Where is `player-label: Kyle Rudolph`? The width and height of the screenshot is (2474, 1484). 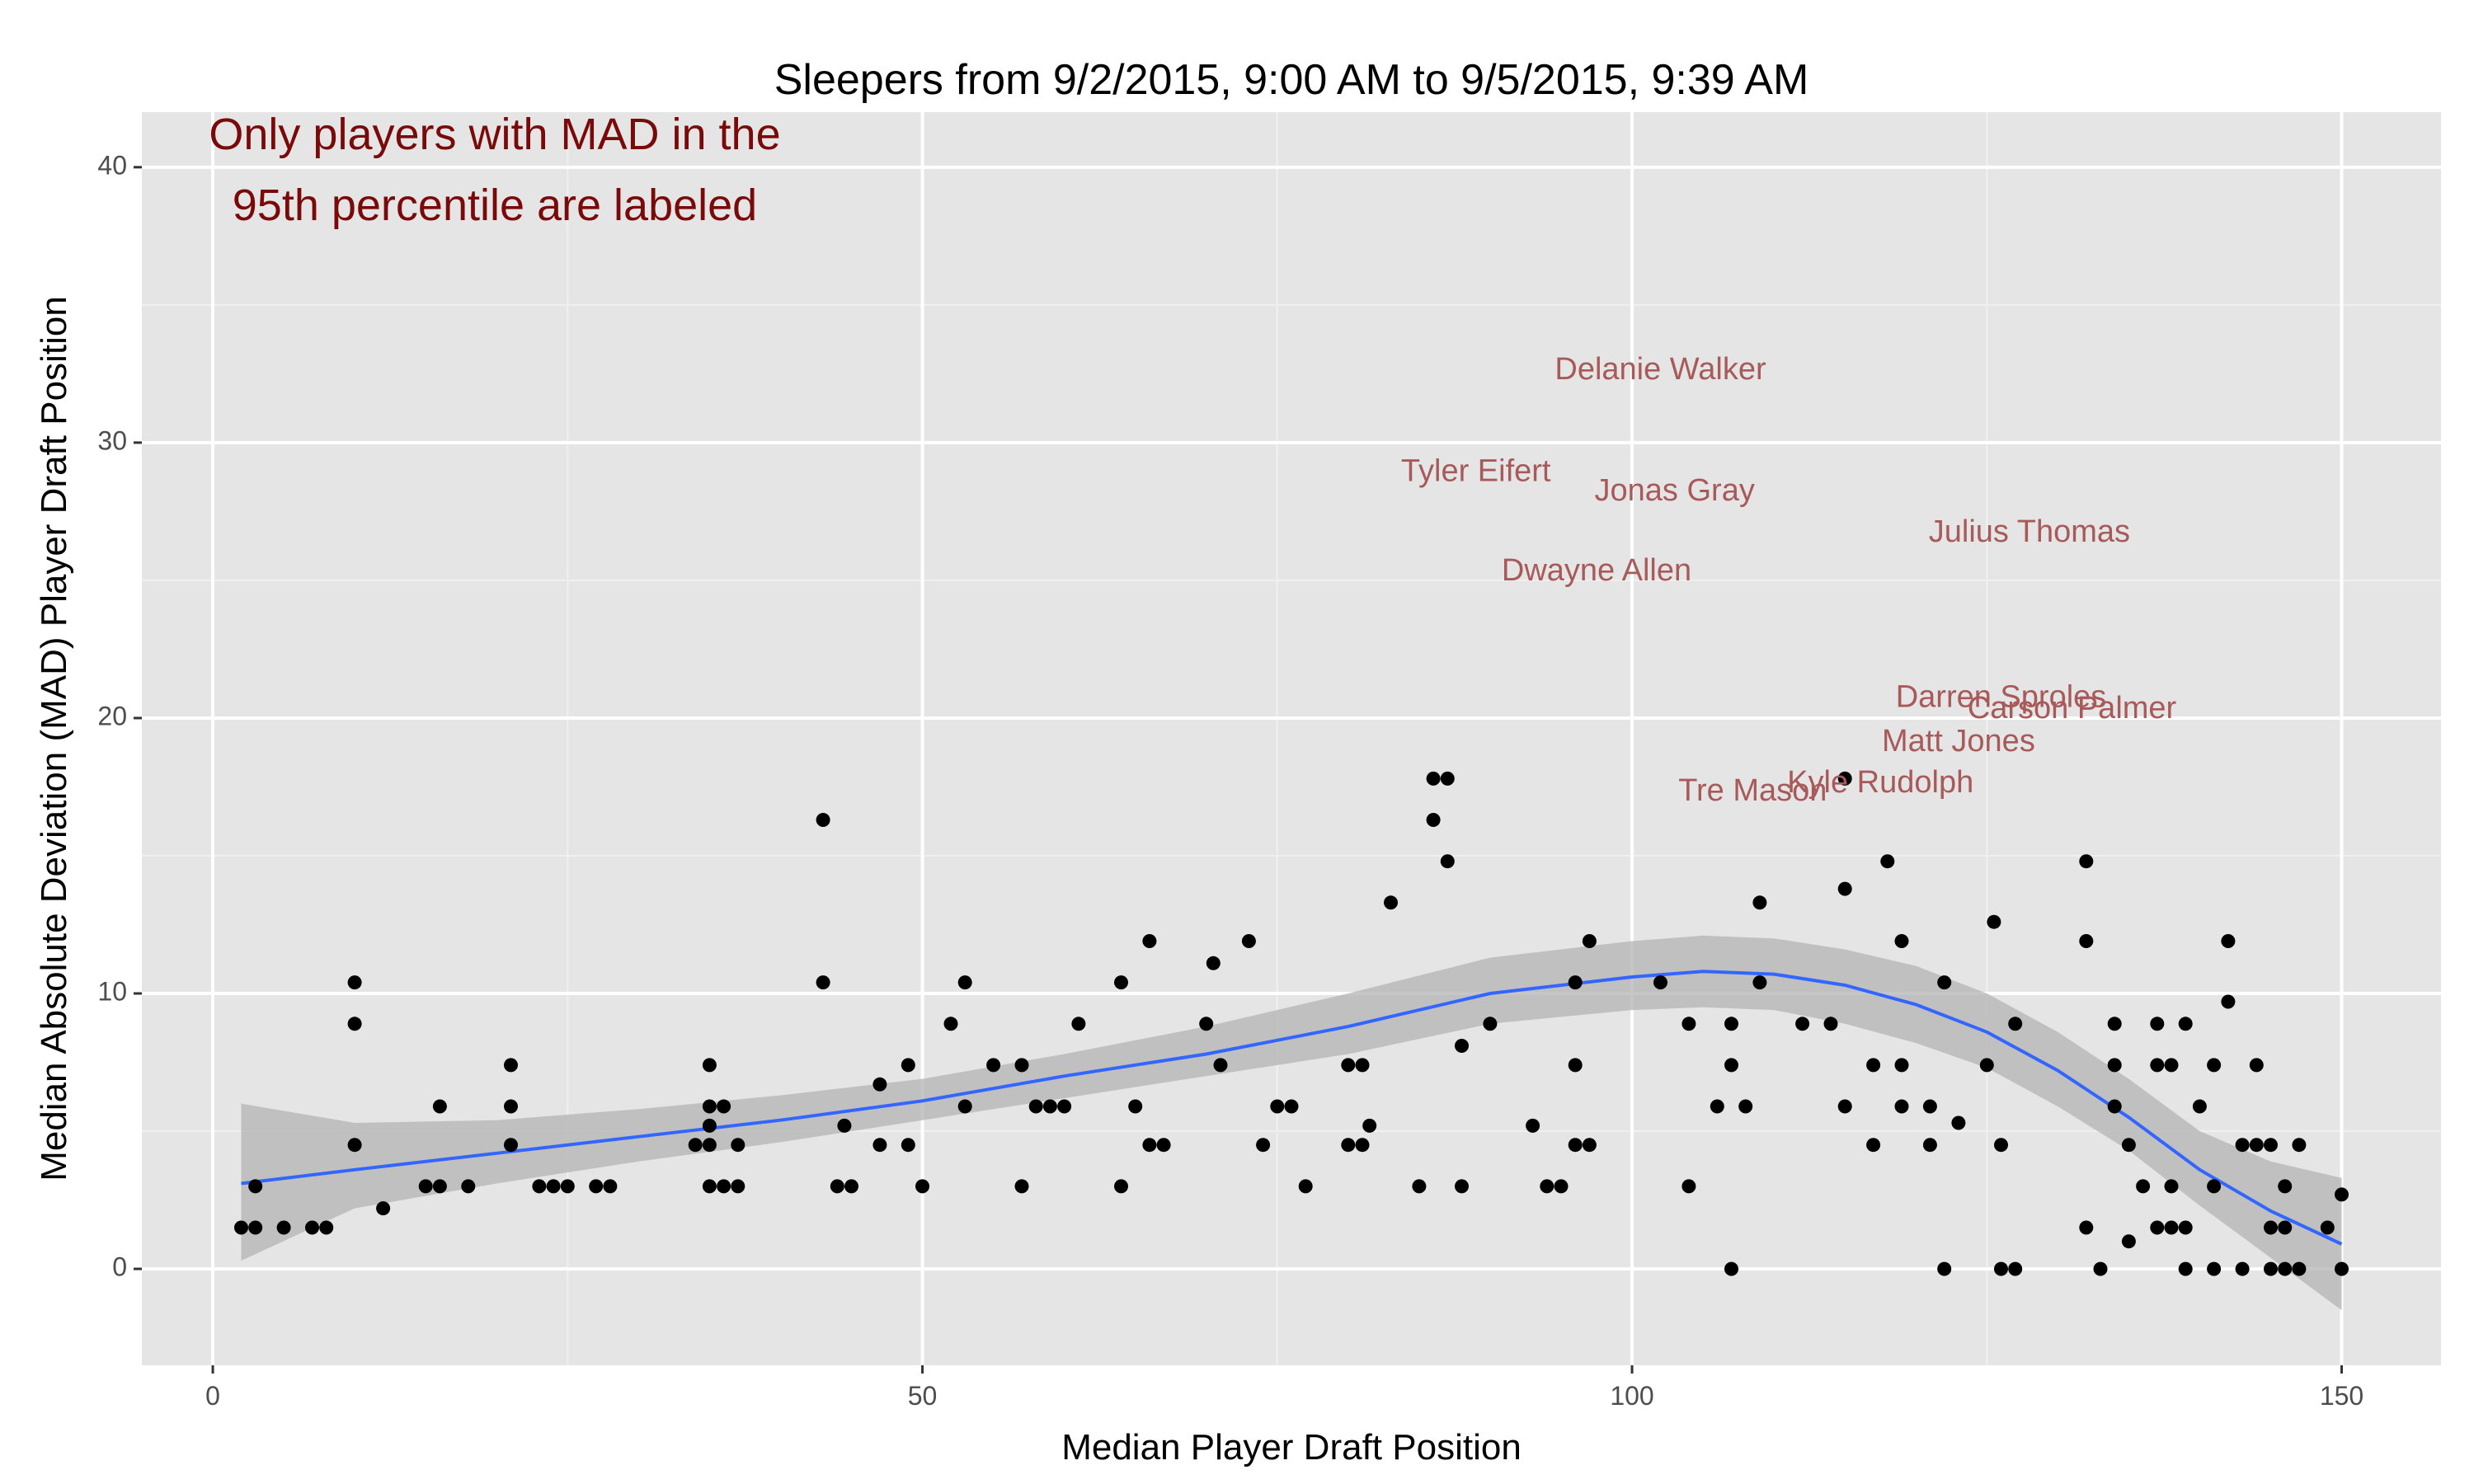 player-label: Kyle Rudolph is located at coordinates (1880, 782).